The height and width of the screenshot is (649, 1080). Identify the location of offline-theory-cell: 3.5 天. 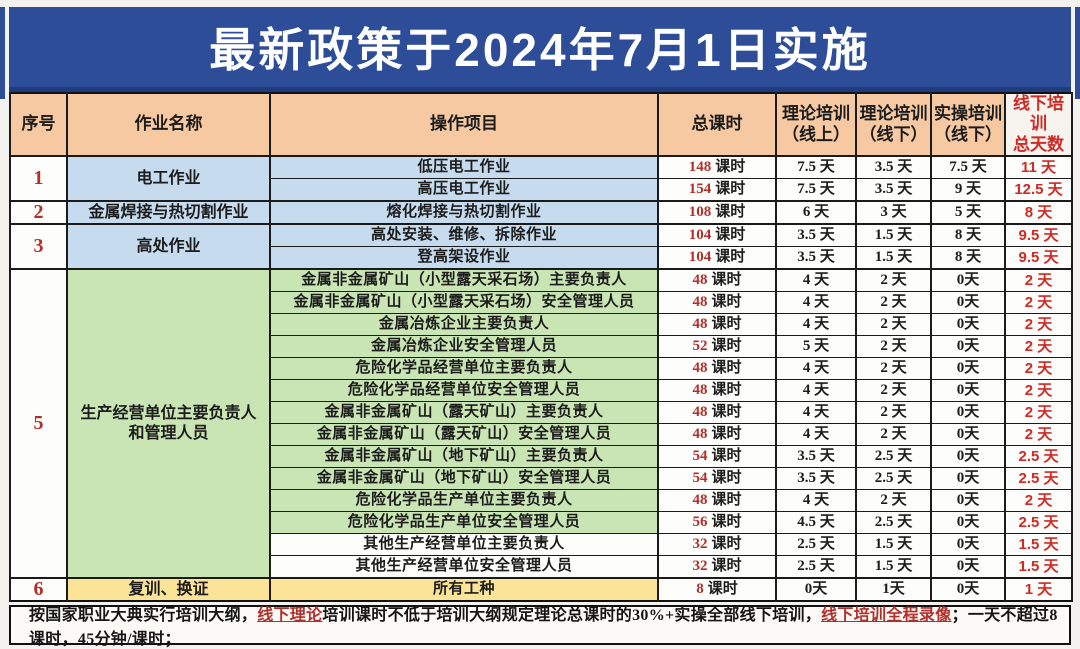
(893, 190).